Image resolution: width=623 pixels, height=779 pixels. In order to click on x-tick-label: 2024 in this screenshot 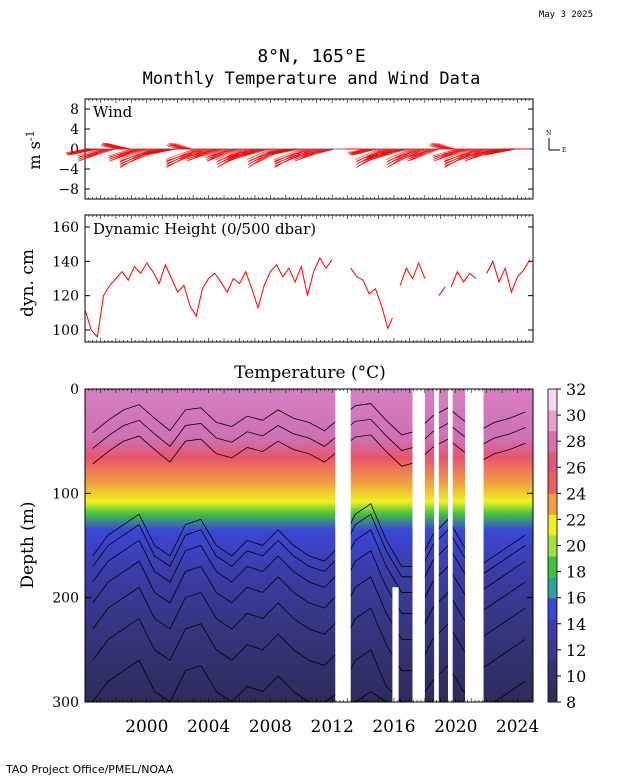, I will do `click(517, 727)`.